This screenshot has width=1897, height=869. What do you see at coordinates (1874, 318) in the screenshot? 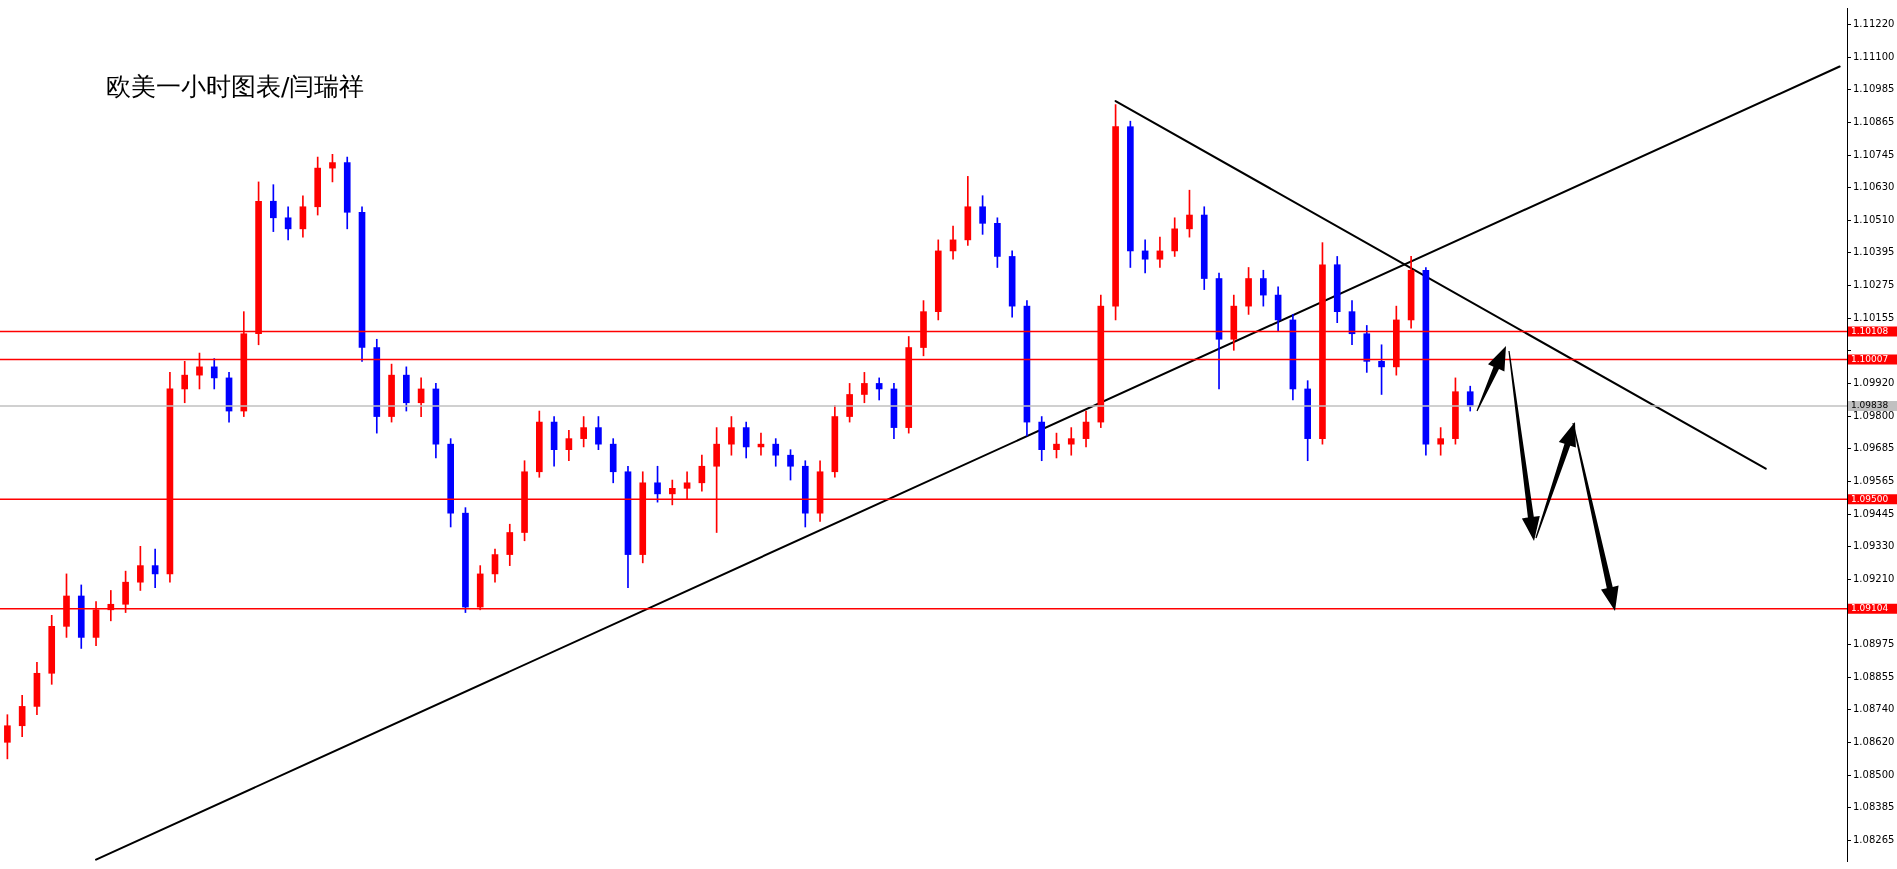
I see `y-tick-label: 1.10155` at bounding box center [1874, 318].